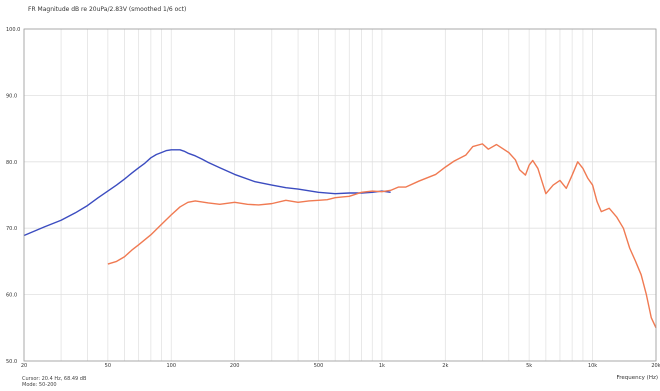  I want to click on x-tick-label: 20k, so click(655, 366).